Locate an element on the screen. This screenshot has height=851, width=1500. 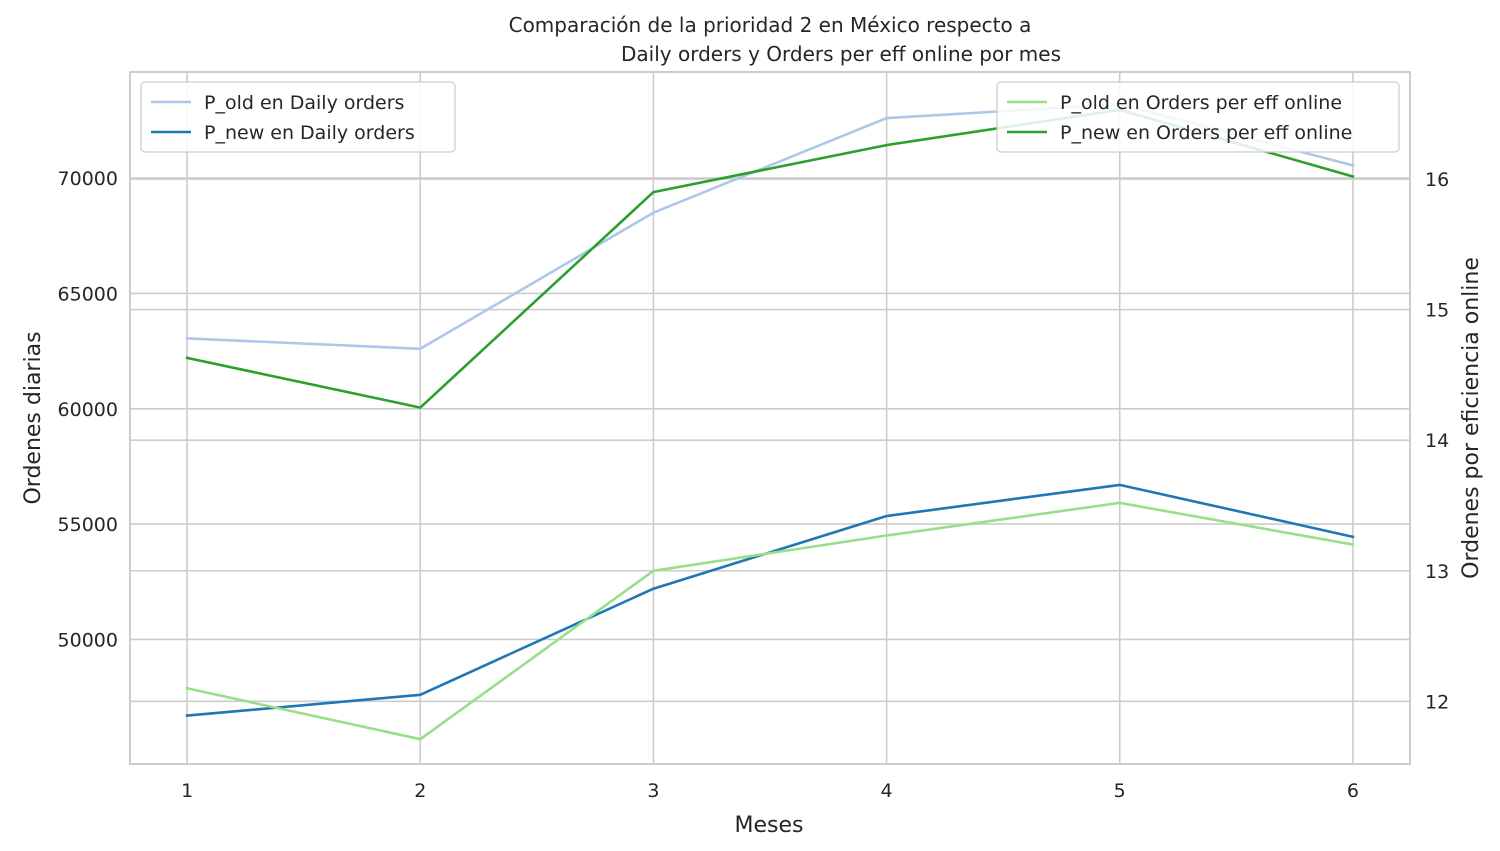
x-tick-label: 3 is located at coordinates (653, 791).